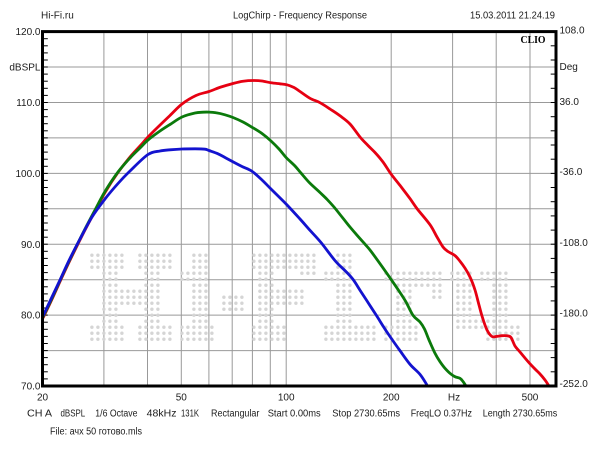 This screenshot has width=600, height=450. What do you see at coordinates (294, 414) in the screenshot?
I see `svg-text: Start 0.00ms` at bounding box center [294, 414].